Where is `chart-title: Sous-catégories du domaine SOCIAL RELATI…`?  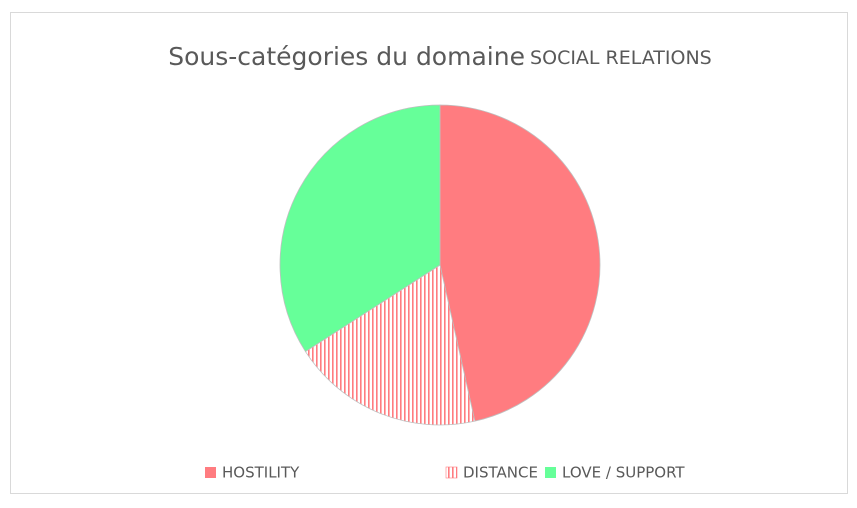
chart-title: Sous-catégories du domaine SOCIAL RELATI… is located at coordinates (440, 56).